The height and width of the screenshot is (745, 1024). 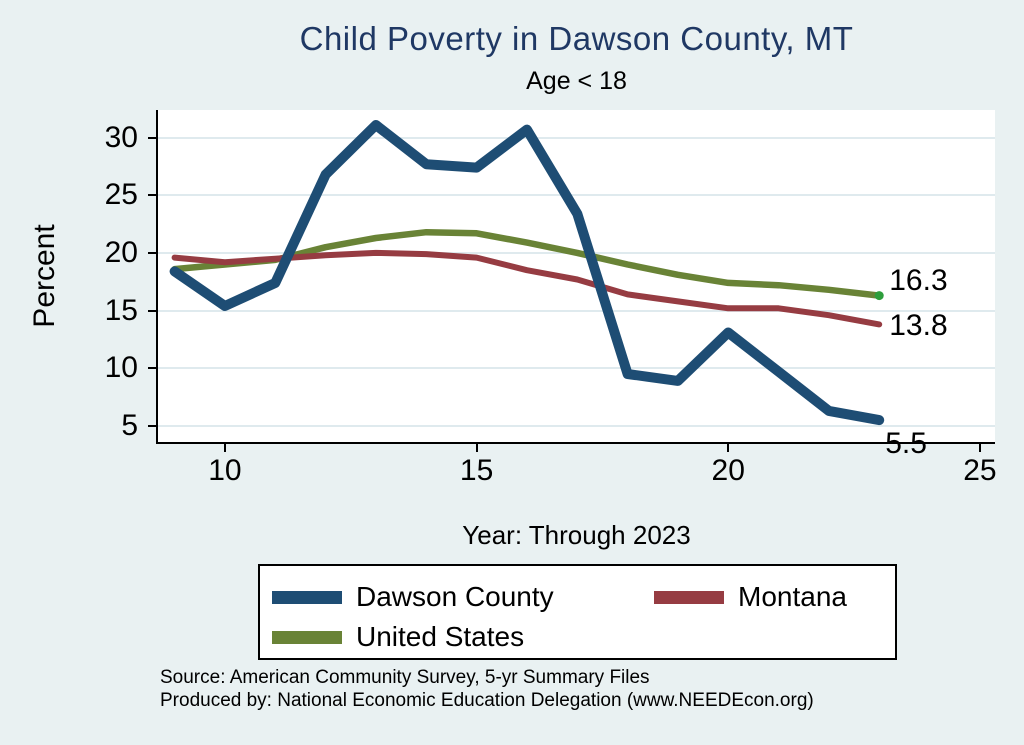 What do you see at coordinates (689, 597) in the screenshot?
I see `legend-swatch-montana` at bounding box center [689, 597].